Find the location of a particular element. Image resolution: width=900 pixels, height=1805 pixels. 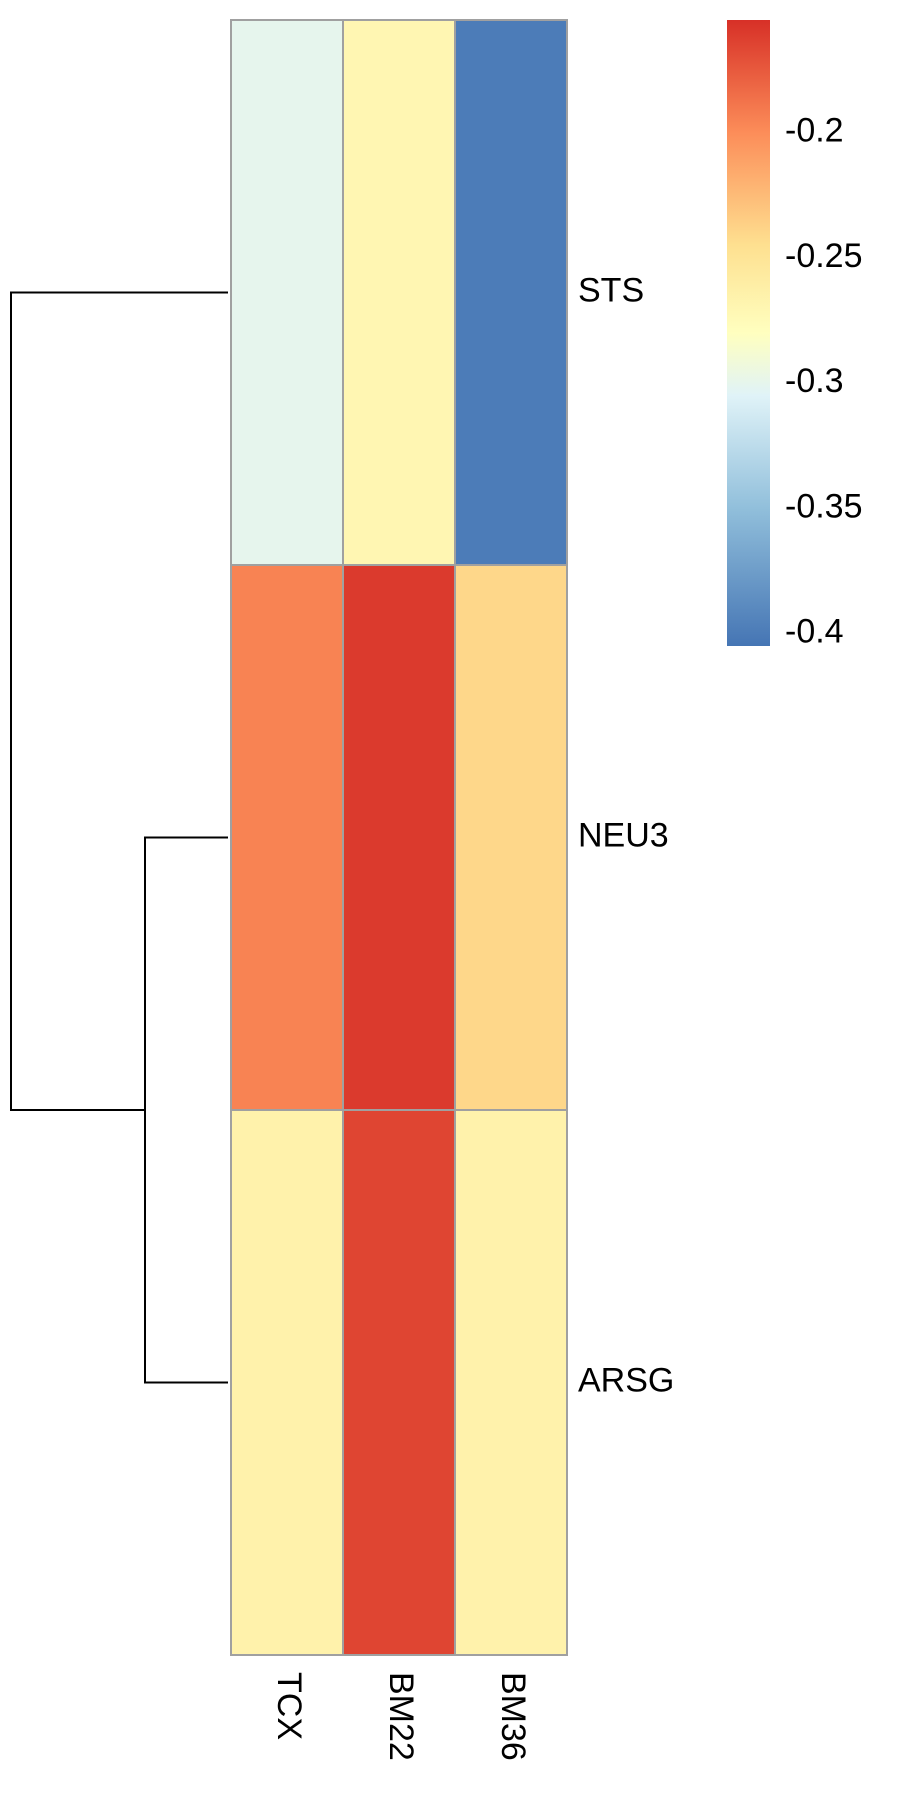

row-labels: STS NEU3 ARSG is located at coordinates (626, 835).